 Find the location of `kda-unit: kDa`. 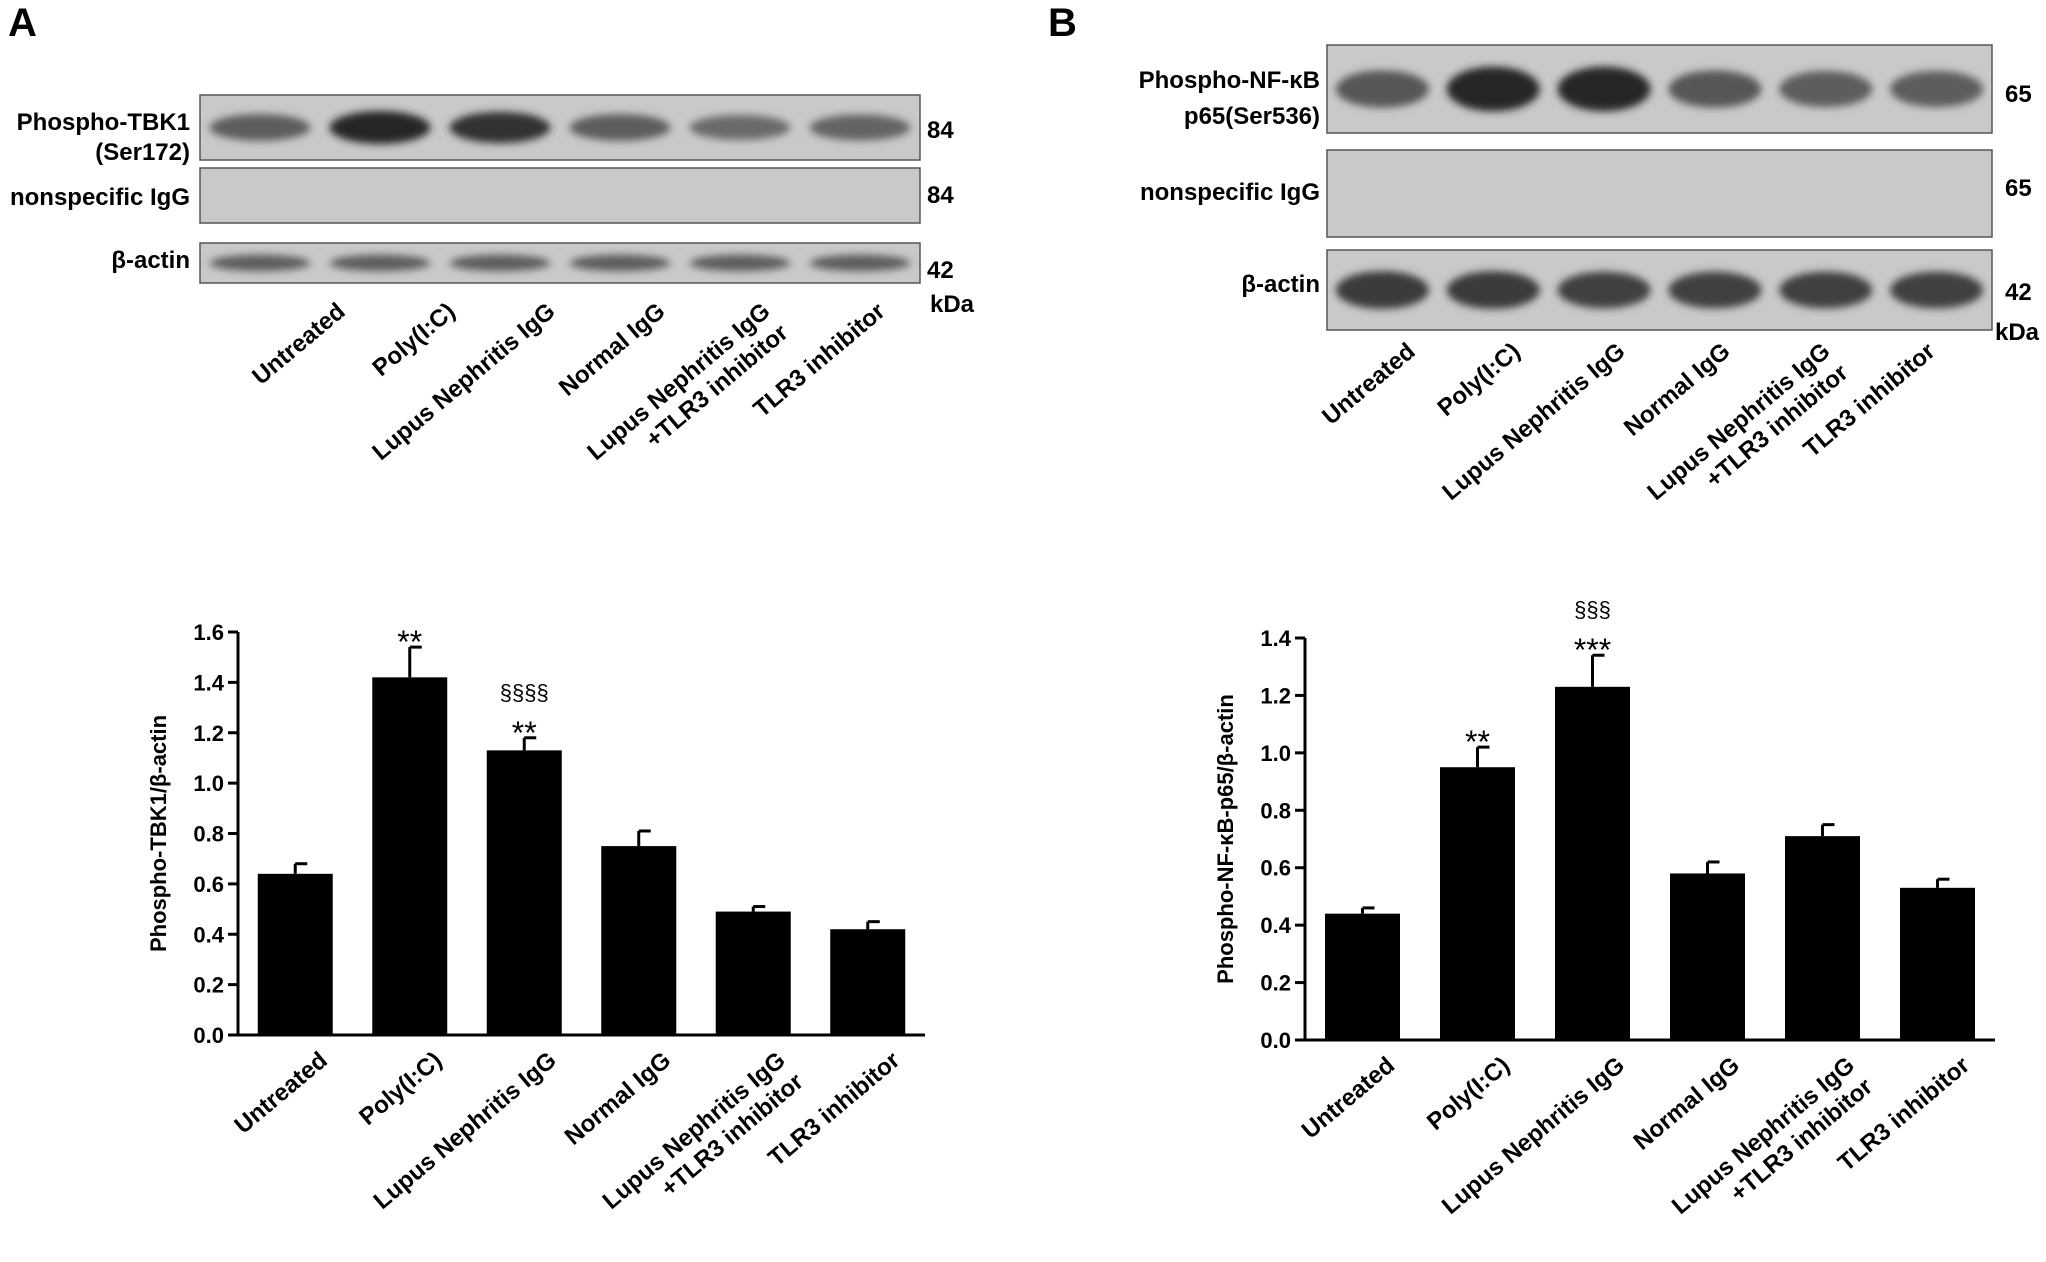

kda-unit: kDa is located at coordinates (952, 304).